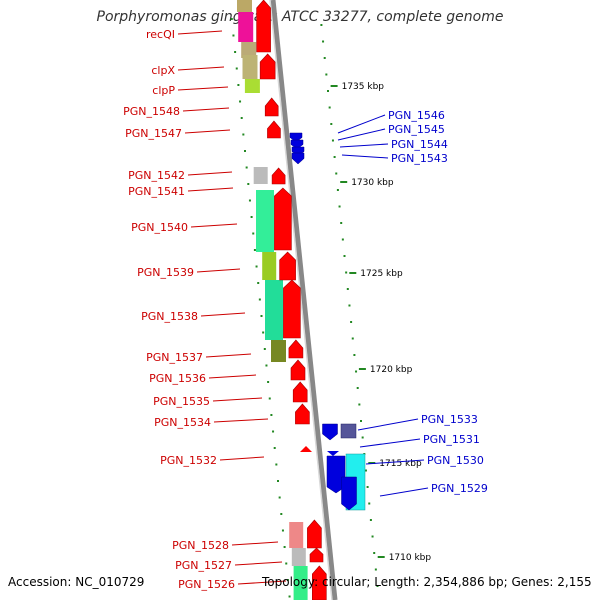 The image size is (600, 600). What do you see at coordinates (416, 129) in the screenshot?
I see `reverse-gene-label: PGN_1545` at bounding box center [416, 129].